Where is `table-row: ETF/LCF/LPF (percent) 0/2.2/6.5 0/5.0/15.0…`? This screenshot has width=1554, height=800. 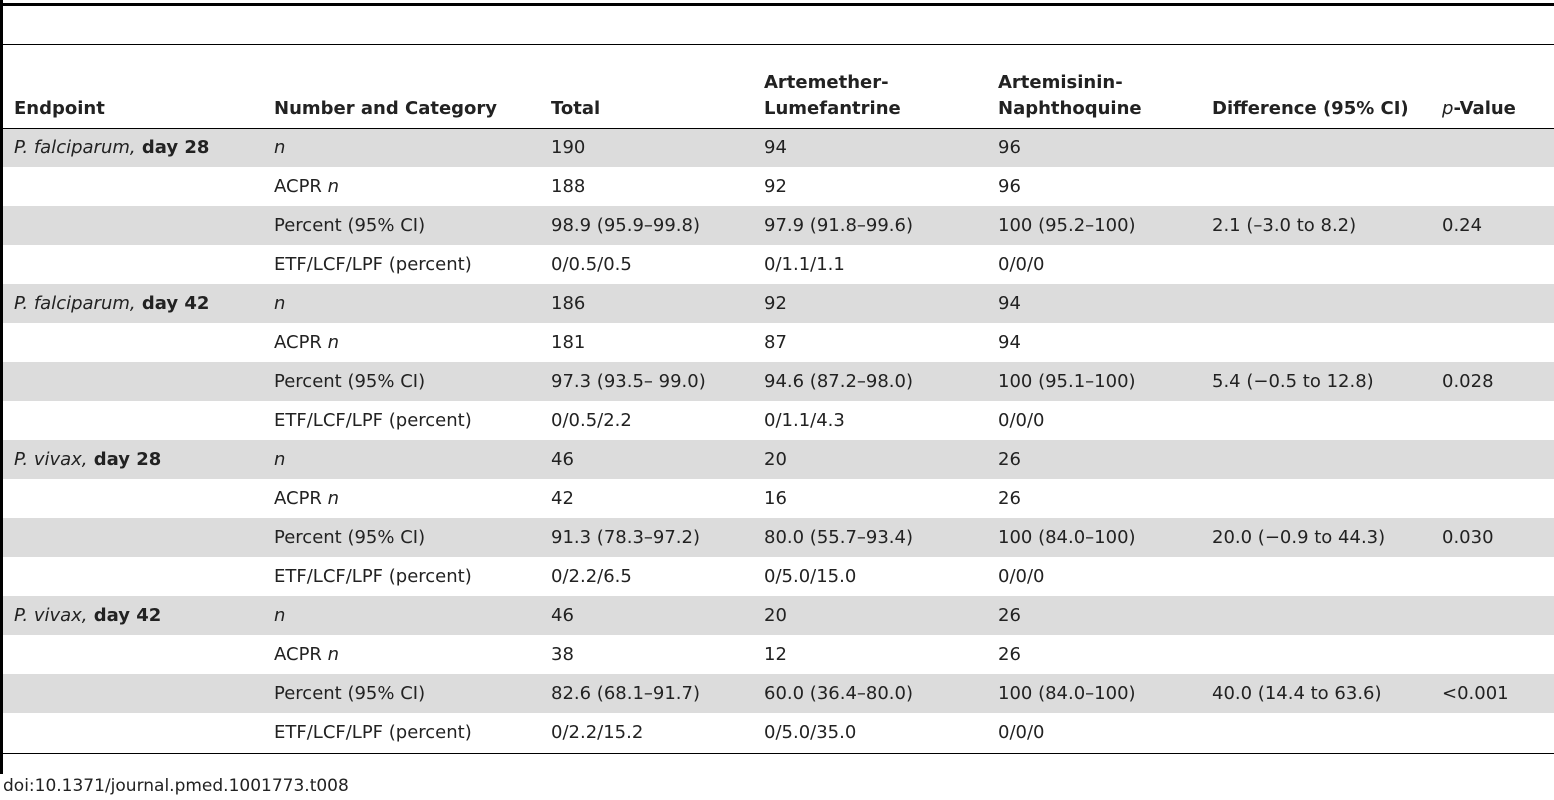
table-row: ETF/LCF/LPF (percent) 0/2.2/6.5 0/5.0/15.0… is located at coordinates (778, 576).